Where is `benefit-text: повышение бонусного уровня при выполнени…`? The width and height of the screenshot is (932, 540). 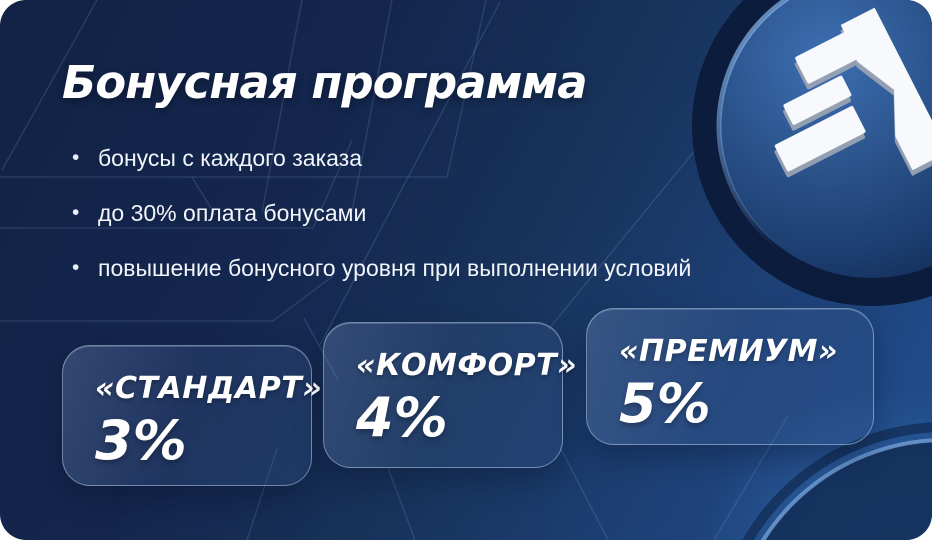 benefit-text: повышение бонусного уровня при выполнени… is located at coordinates (395, 268).